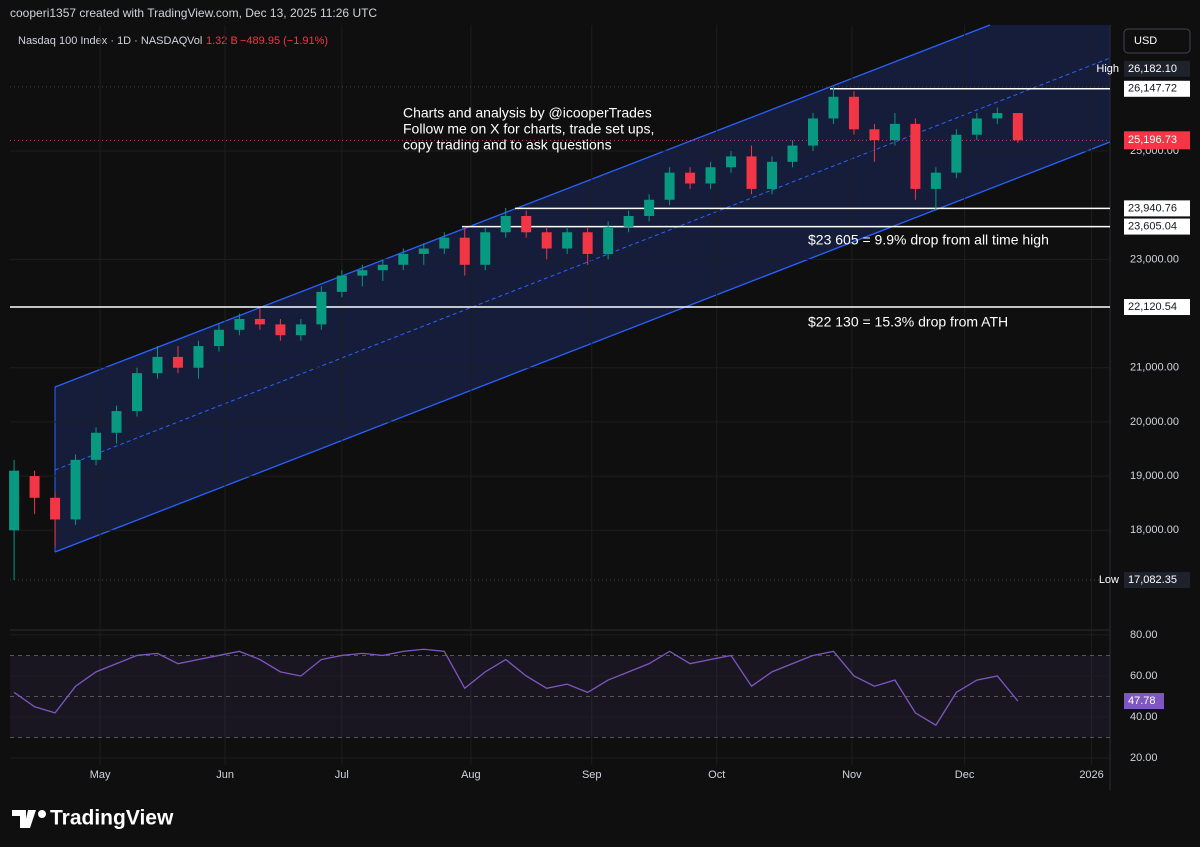  What do you see at coordinates (1091, 775) in the screenshot?
I see `x-tick-label: 2026` at bounding box center [1091, 775].